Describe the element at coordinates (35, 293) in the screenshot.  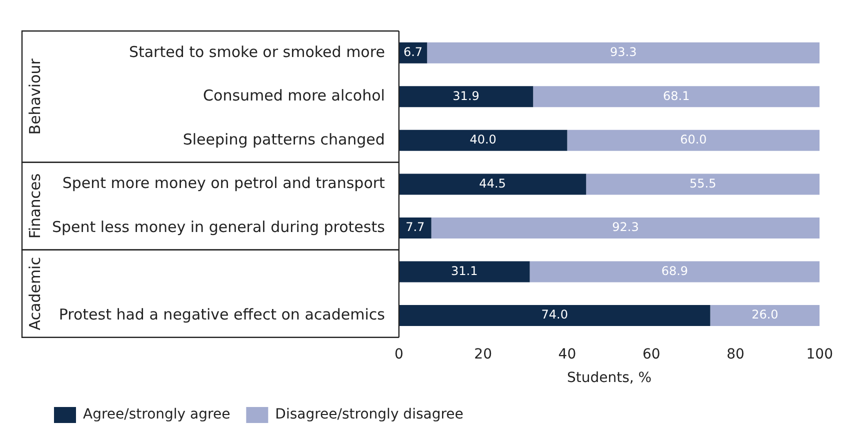
I see `text: Academic` at that location.